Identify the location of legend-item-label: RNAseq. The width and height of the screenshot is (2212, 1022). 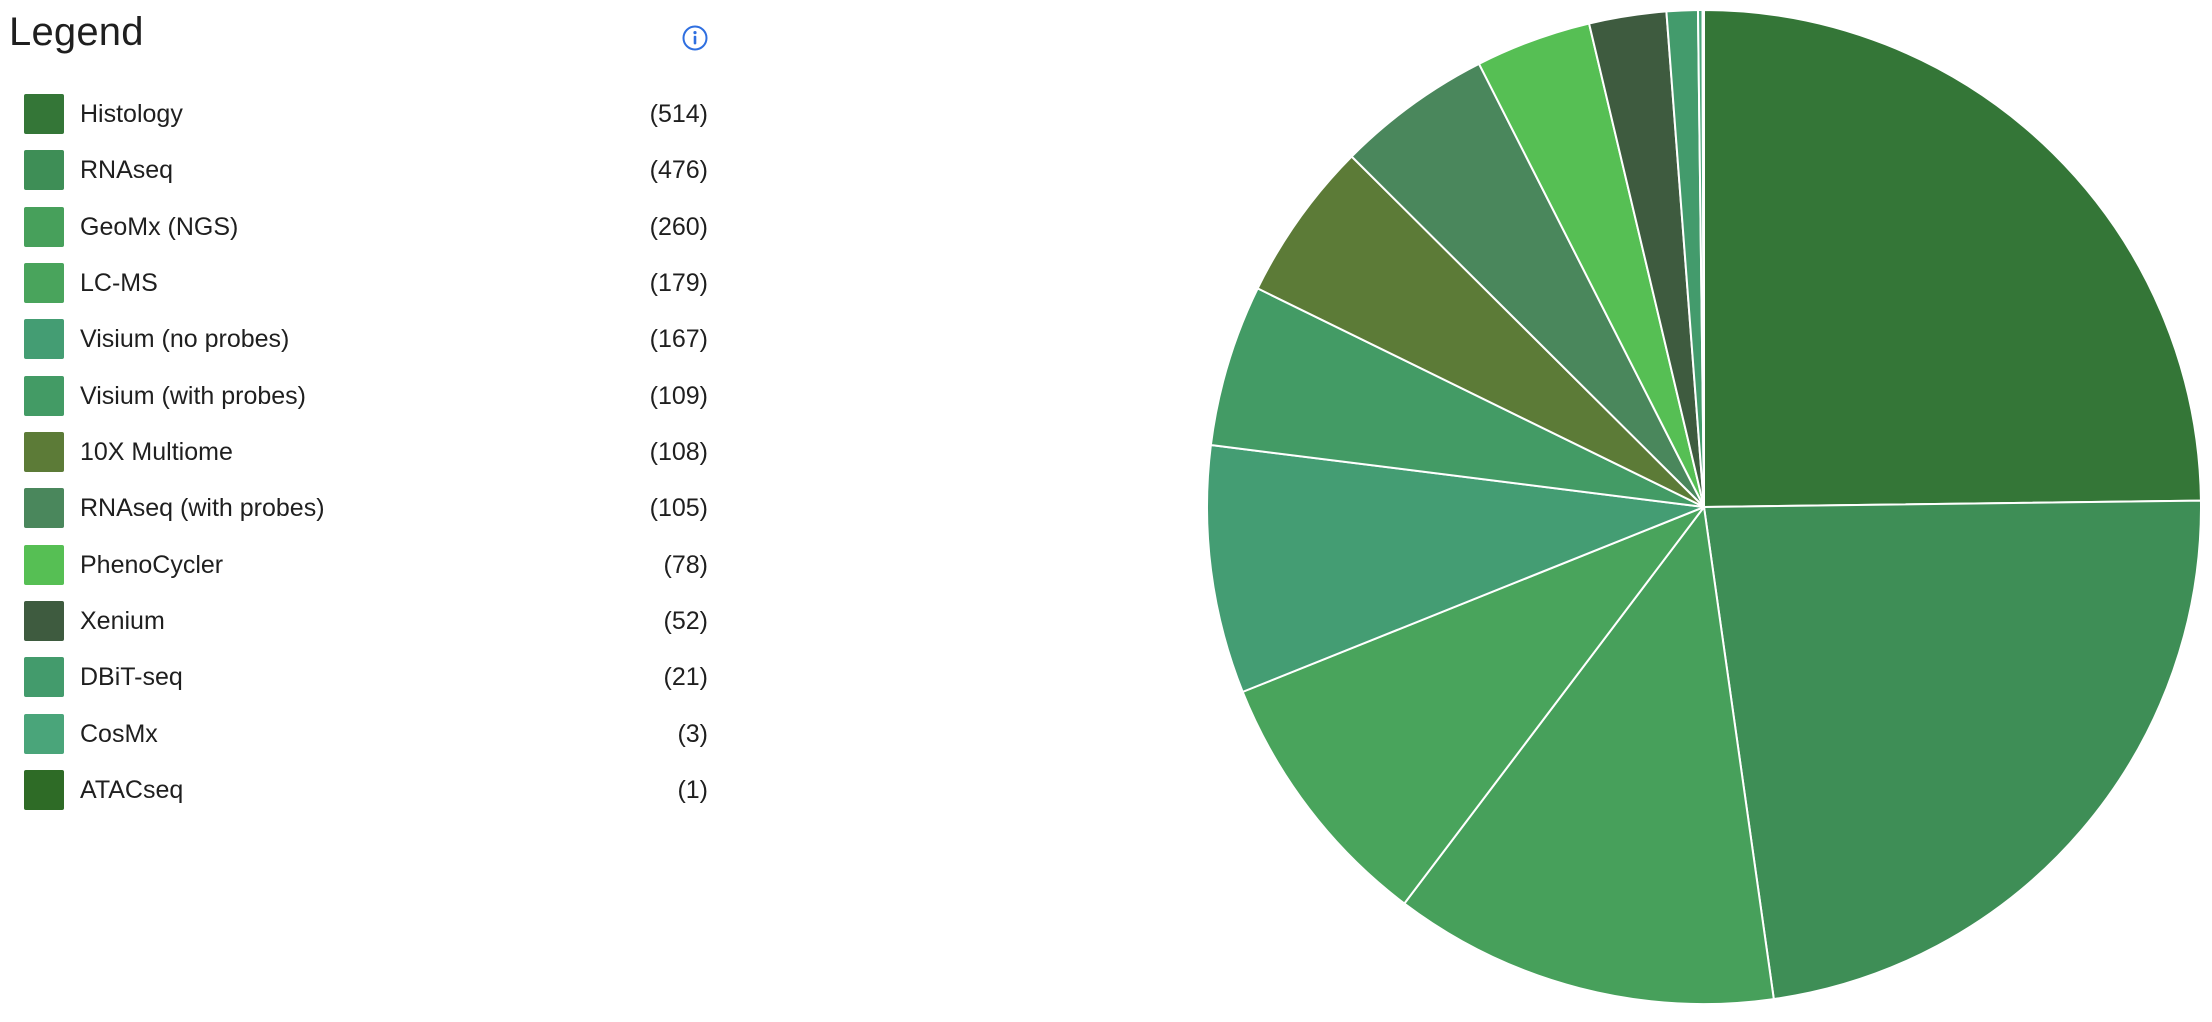
(127, 170).